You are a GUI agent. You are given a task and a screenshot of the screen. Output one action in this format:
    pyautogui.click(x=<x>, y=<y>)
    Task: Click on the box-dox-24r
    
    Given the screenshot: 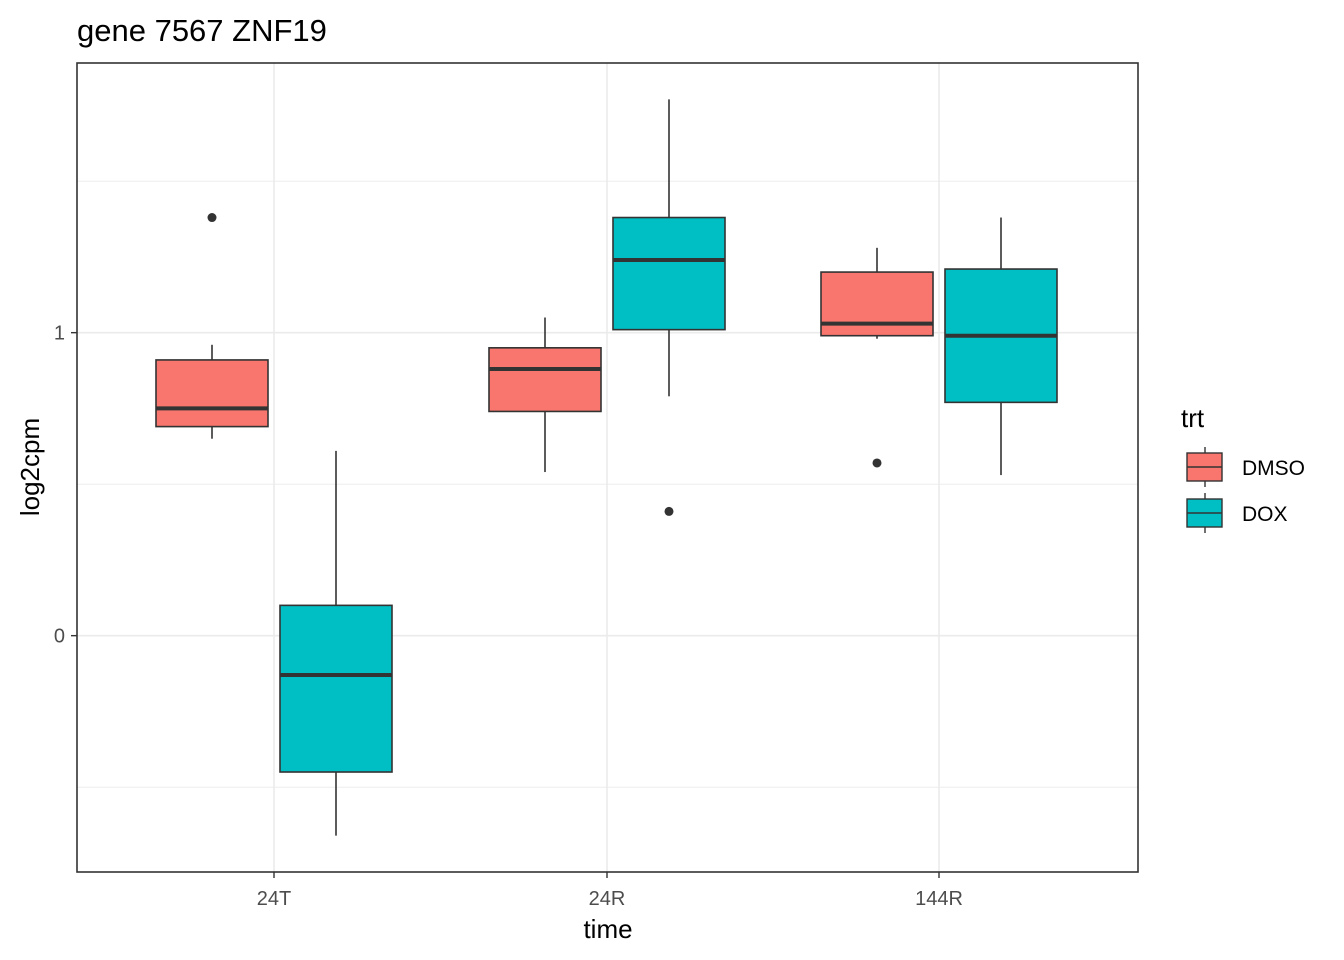 What is the action you would take?
    pyautogui.click(x=669, y=307)
    